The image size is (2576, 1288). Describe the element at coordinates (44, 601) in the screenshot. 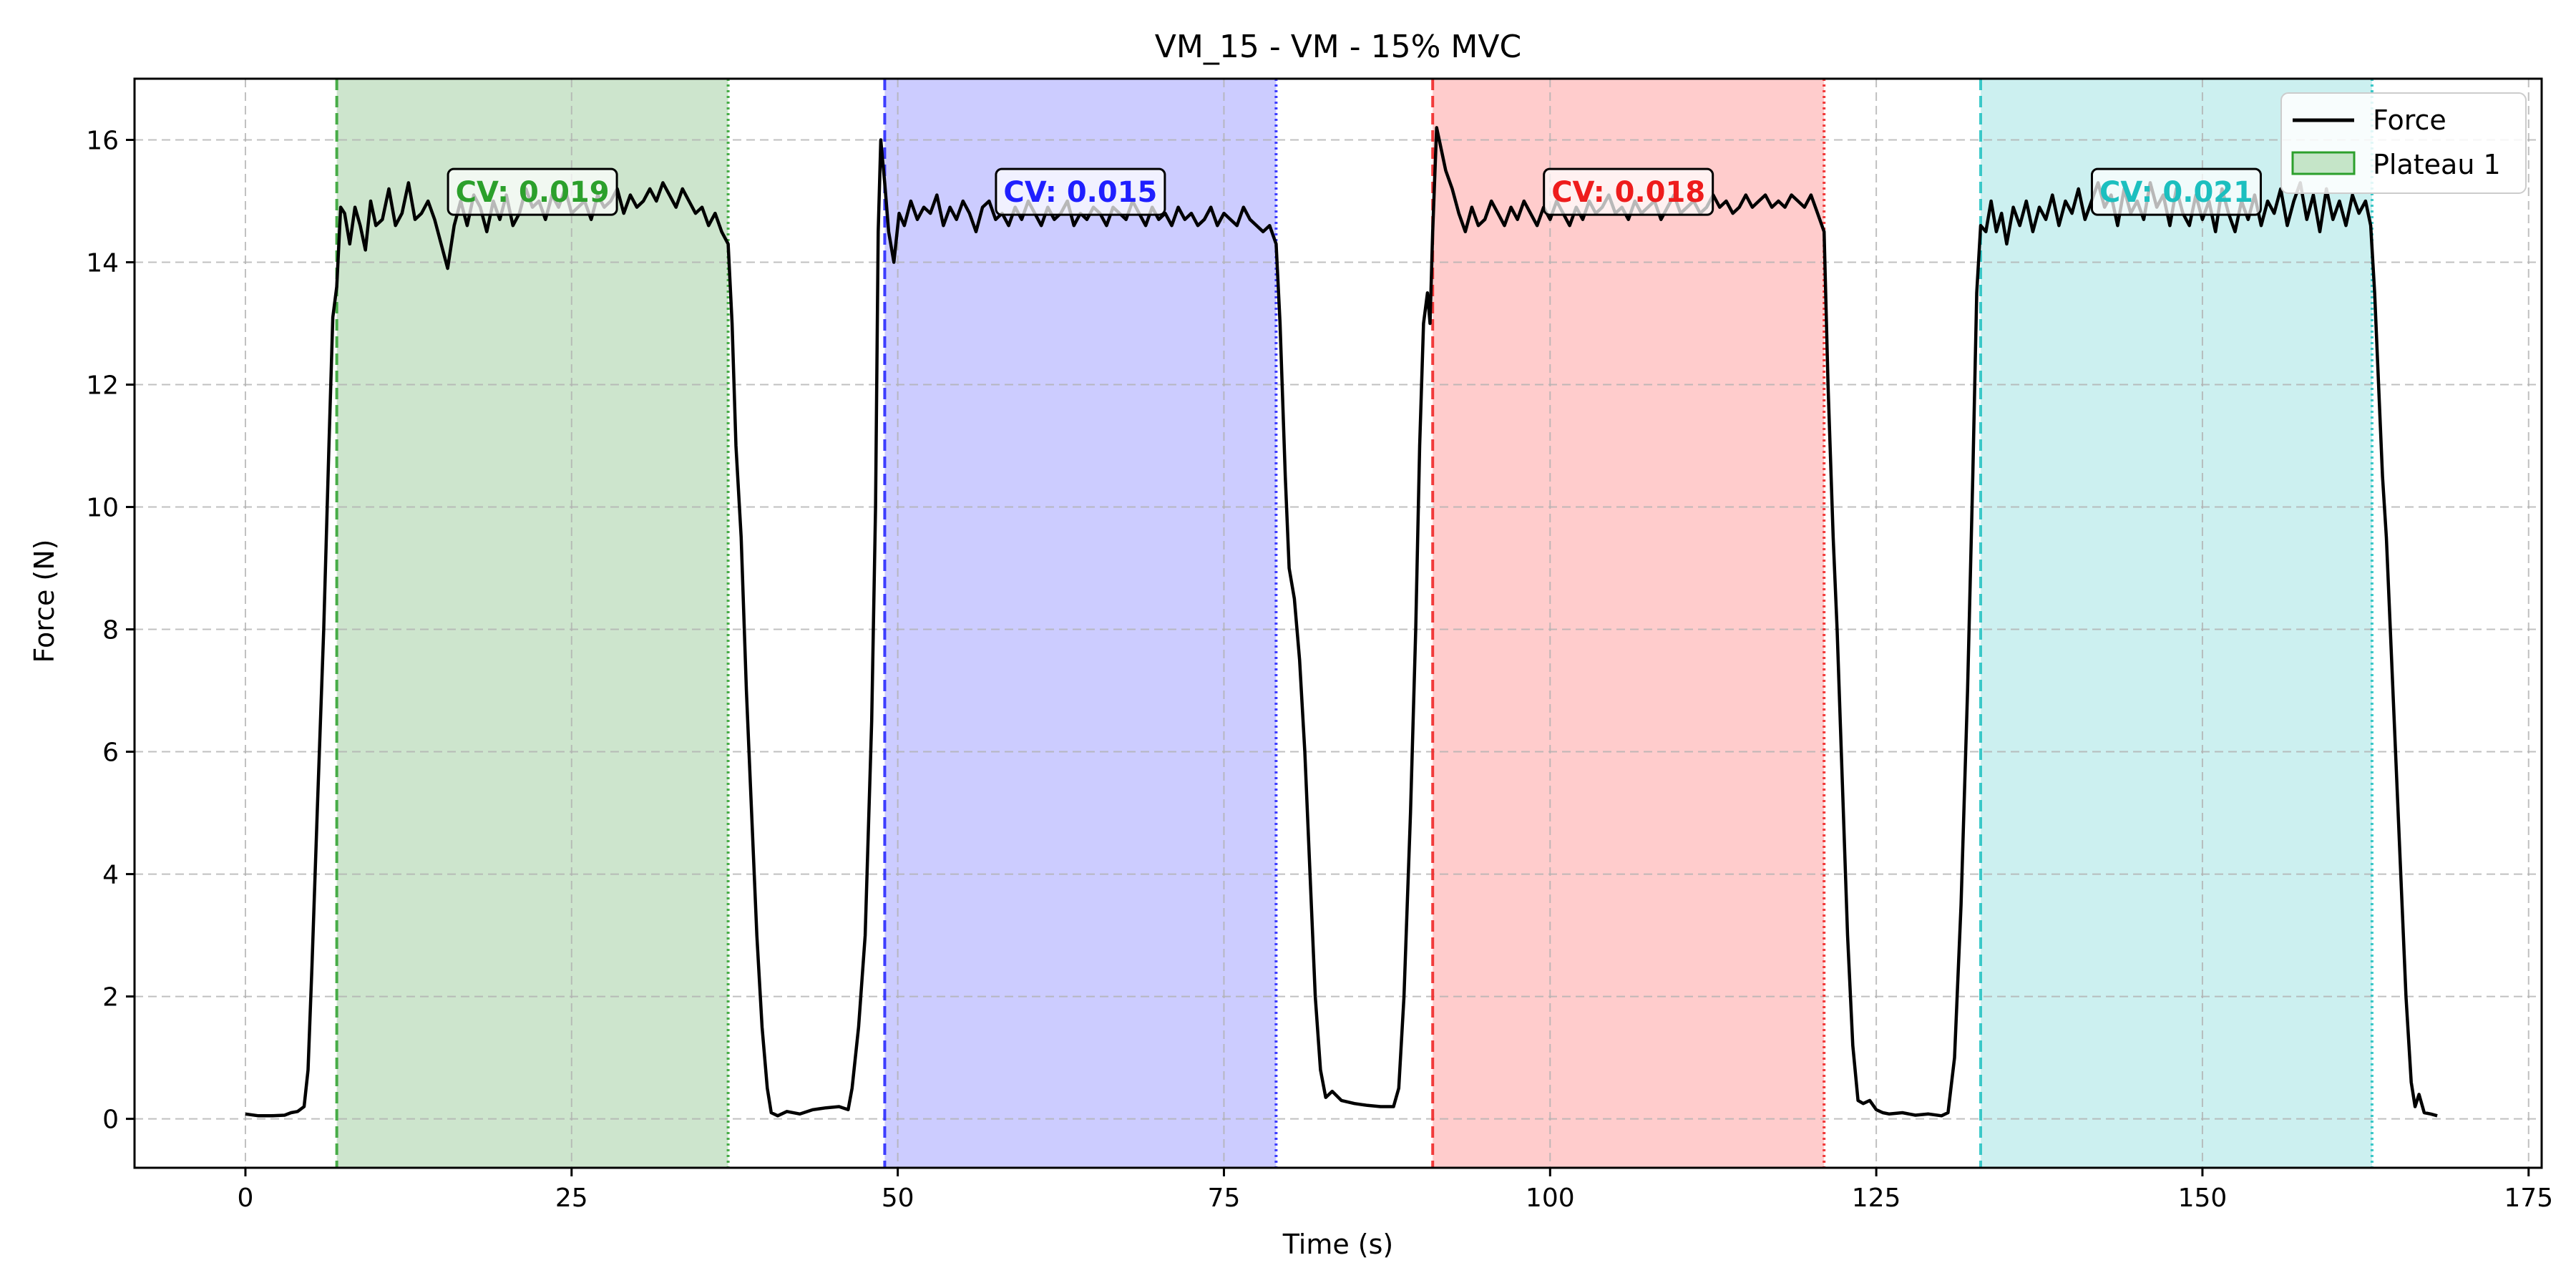

I see `y-axis-label: Force (N)` at that location.